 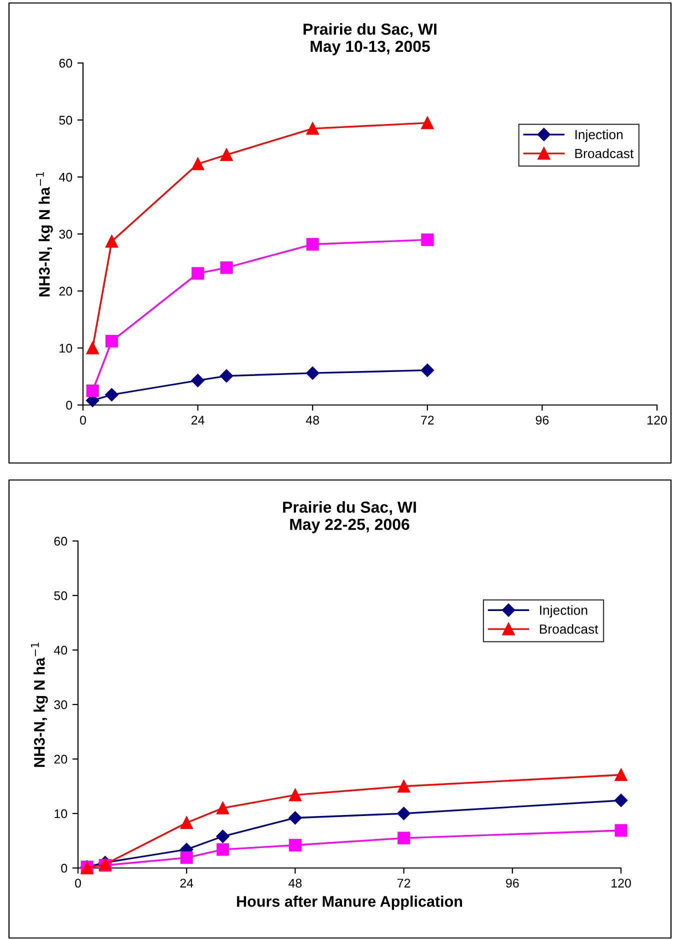 I want to click on chart-title: Prairie du Sac, WI May 10-13, 2005, so click(x=370, y=39).